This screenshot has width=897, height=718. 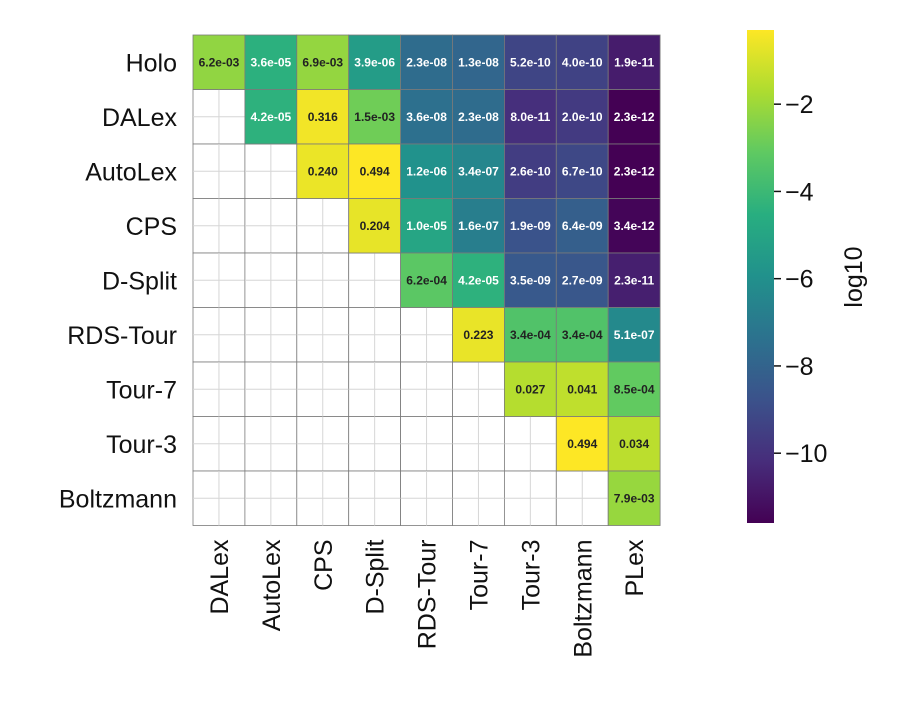 I want to click on colorbar-tick-label: −4, so click(x=799, y=192).